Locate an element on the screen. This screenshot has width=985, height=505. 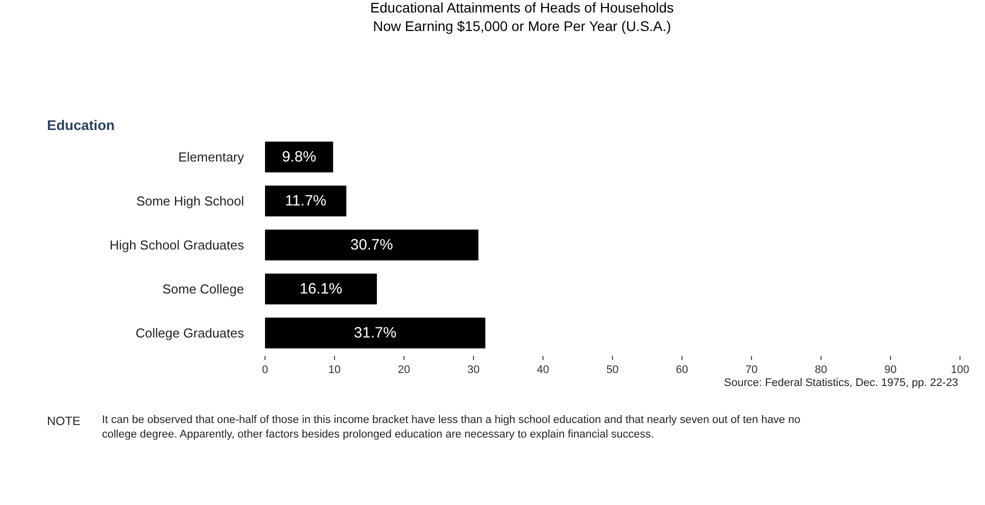
x-tick-label: 30 is located at coordinates (473, 370).